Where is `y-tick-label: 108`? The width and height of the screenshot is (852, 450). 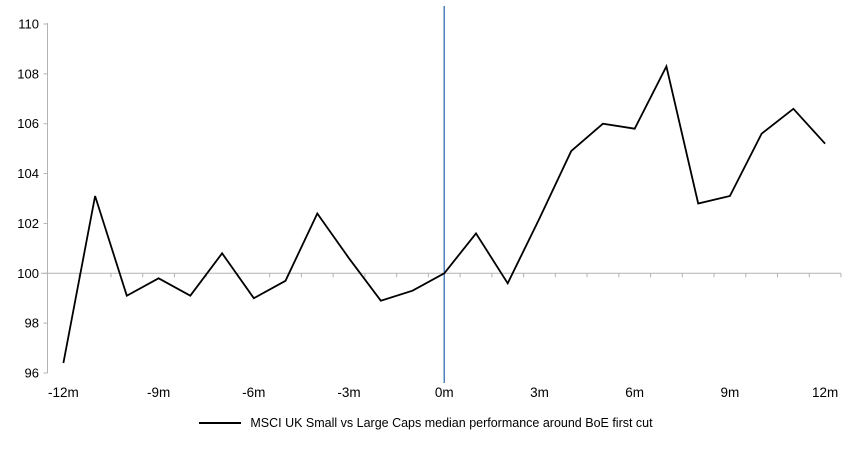
y-tick-label: 108 is located at coordinates (28, 73).